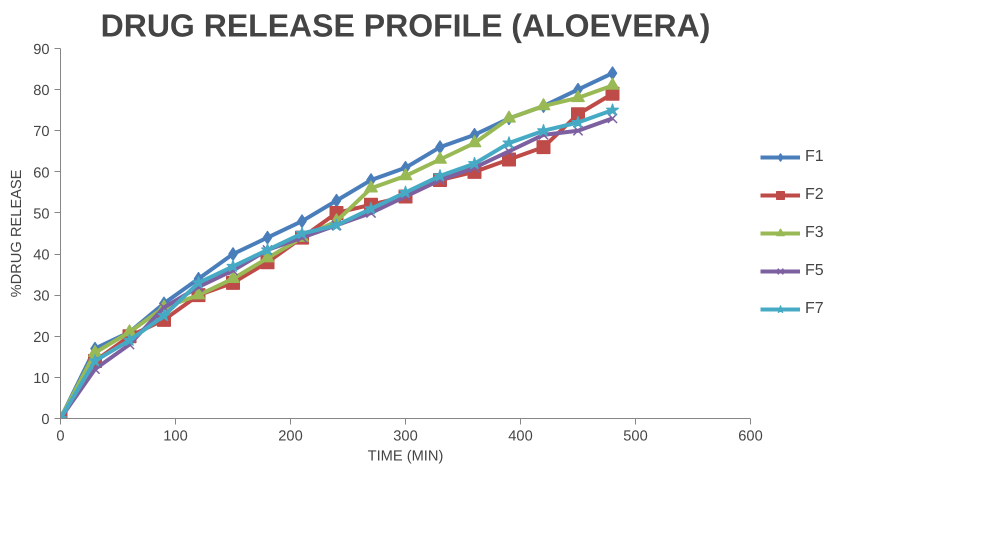 This screenshot has width=997, height=546. What do you see at coordinates (41, 378) in the screenshot?
I see `y-tick-label: 10` at bounding box center [41, 378].